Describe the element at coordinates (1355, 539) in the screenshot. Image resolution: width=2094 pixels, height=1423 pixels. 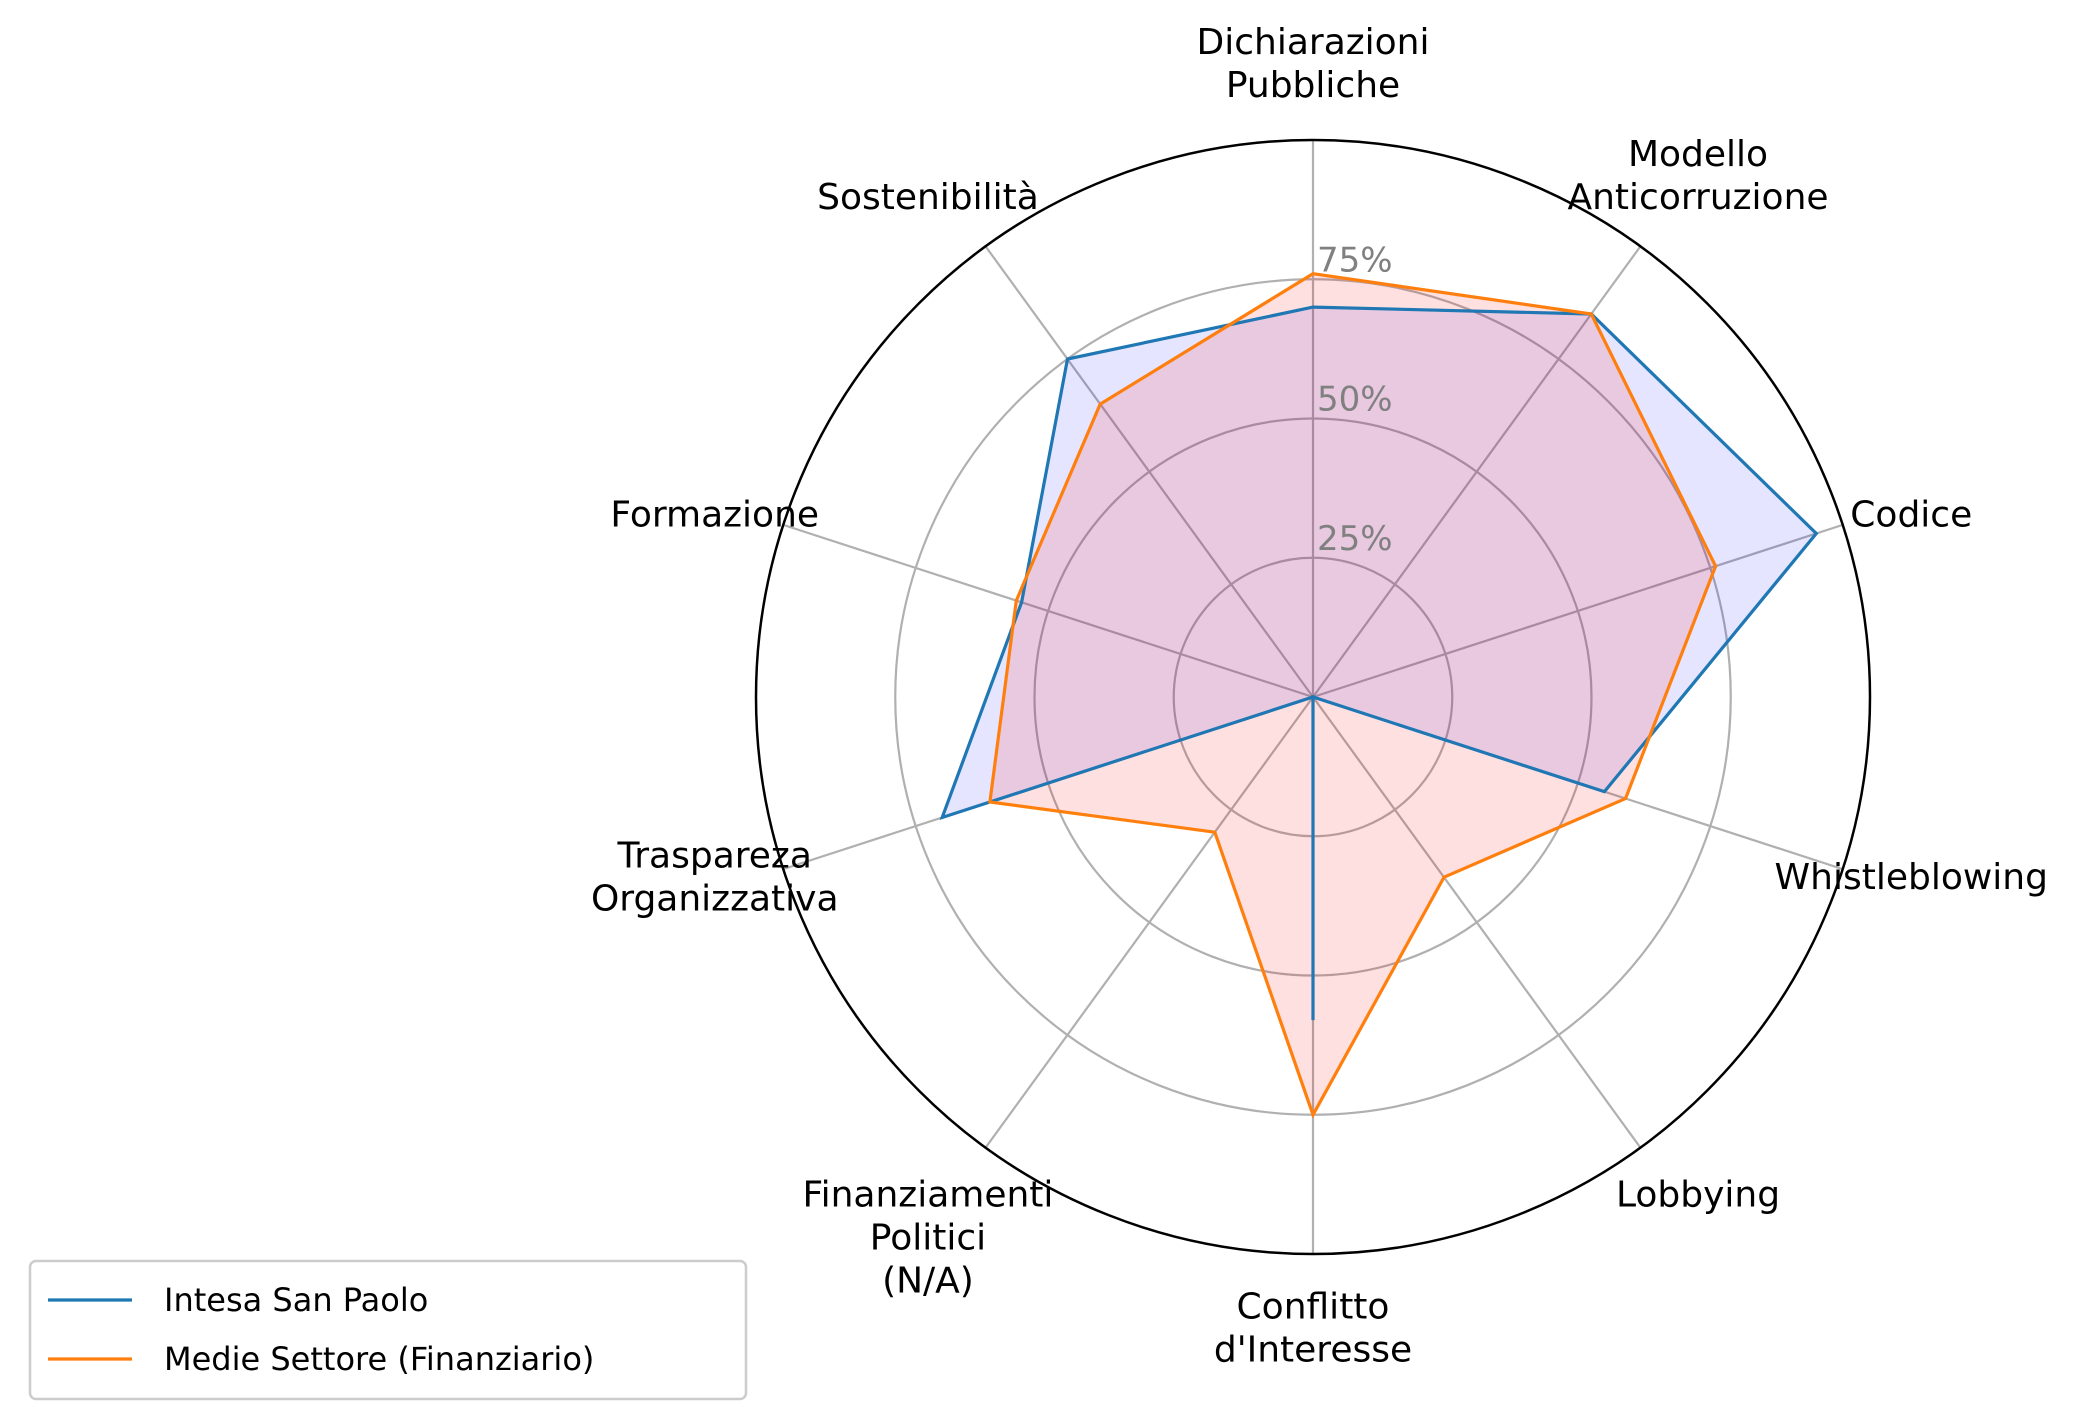
I see `tick-label-25: 25%` at that location.